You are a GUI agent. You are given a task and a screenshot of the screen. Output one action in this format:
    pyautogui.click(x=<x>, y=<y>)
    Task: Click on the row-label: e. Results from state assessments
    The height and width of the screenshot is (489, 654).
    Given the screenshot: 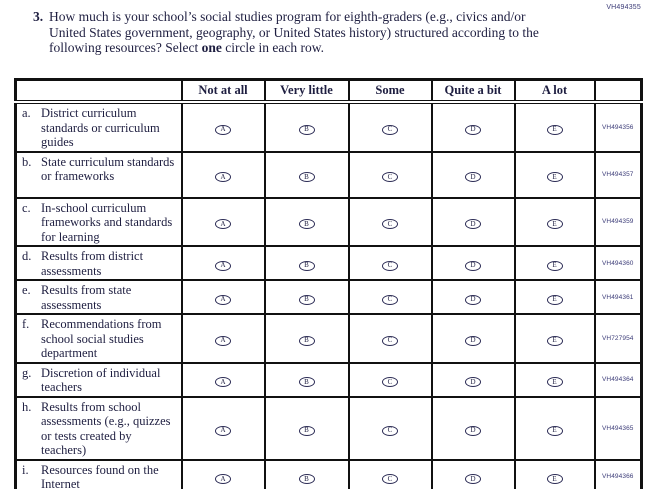 What is the action you would take?
    pyautogui.click(x=99, y=297)
    